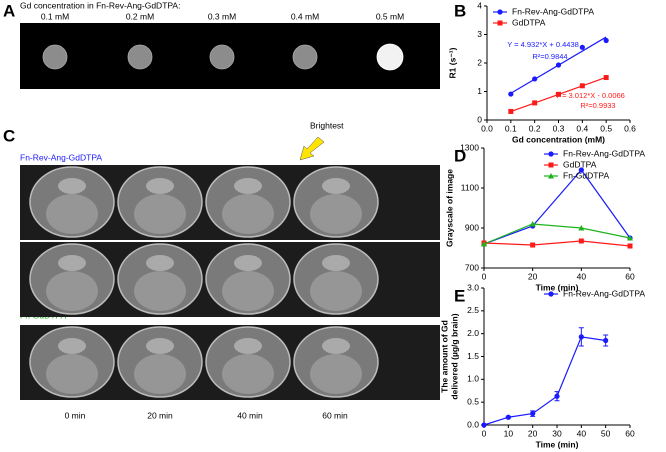 The width and height of the screenshot is (666, 452). What do you see at coordinates (479, 5) in the screenshot?
I see `y-tick-label: 4` at bounding box center [479, 5].